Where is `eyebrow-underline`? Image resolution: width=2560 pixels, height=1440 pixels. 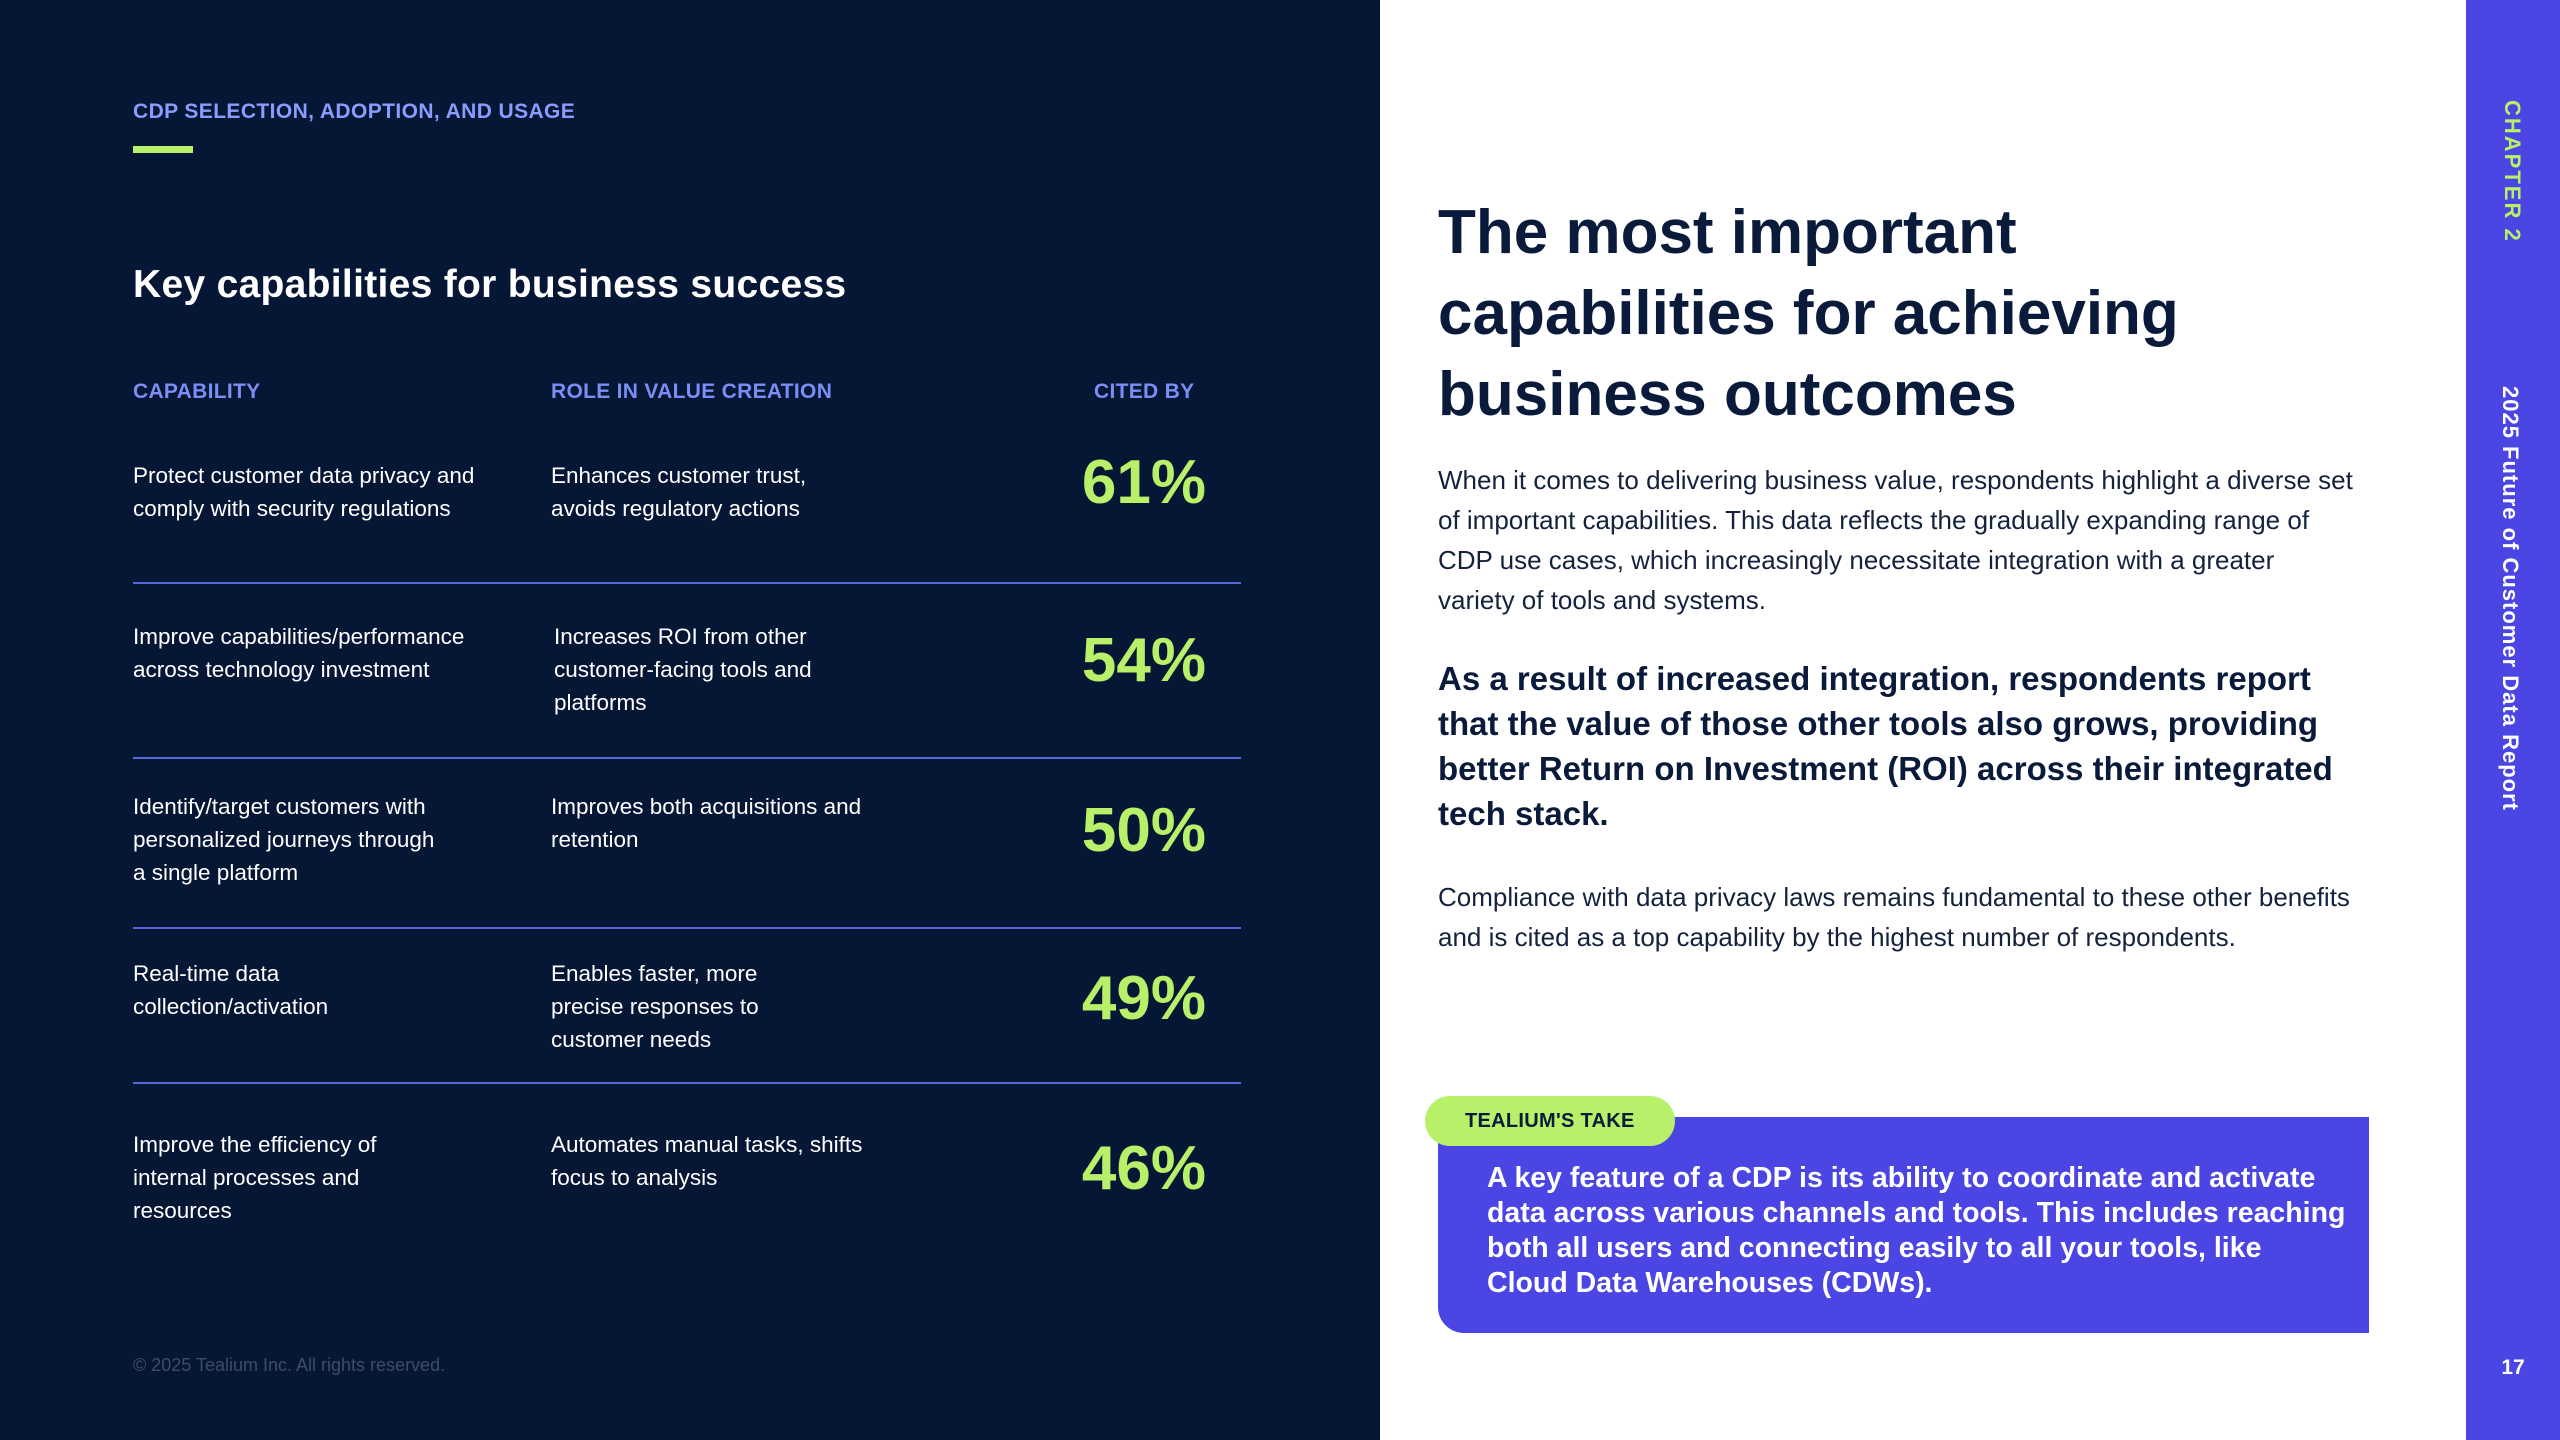
eyebrow-underline is located at coordinates (163, 149).